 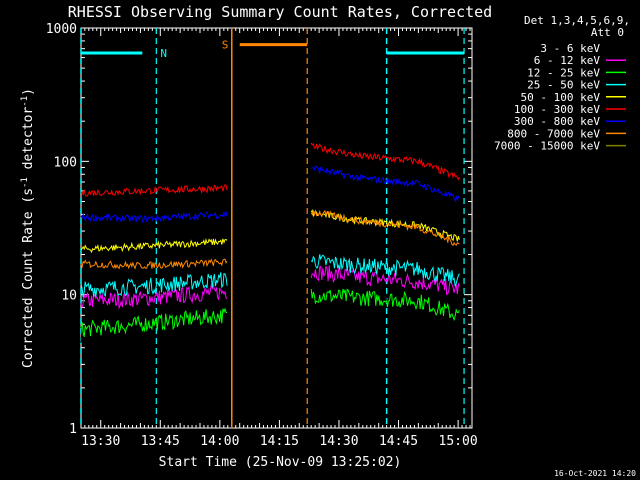 I want to click on legend-header-detectors: Det 1,3,4,5,6,9,, so click(x=577, y=20).